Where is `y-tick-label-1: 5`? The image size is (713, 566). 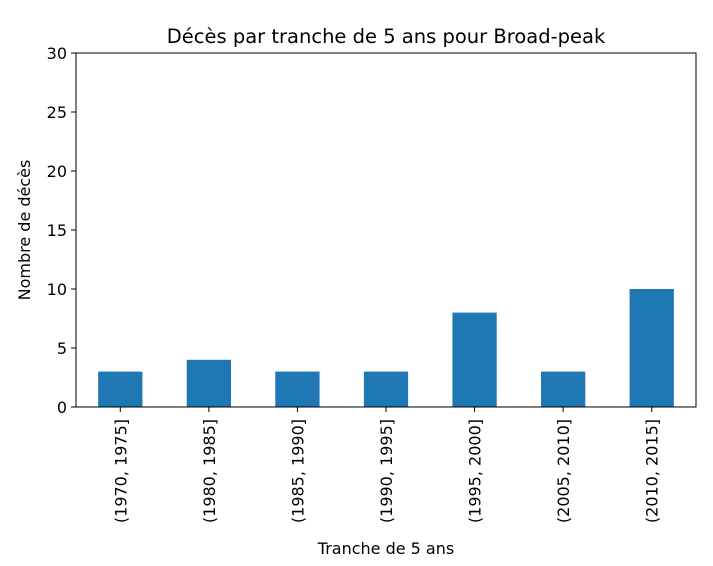 y-tick-label-1: 5 is located at coordinates (62, 348).